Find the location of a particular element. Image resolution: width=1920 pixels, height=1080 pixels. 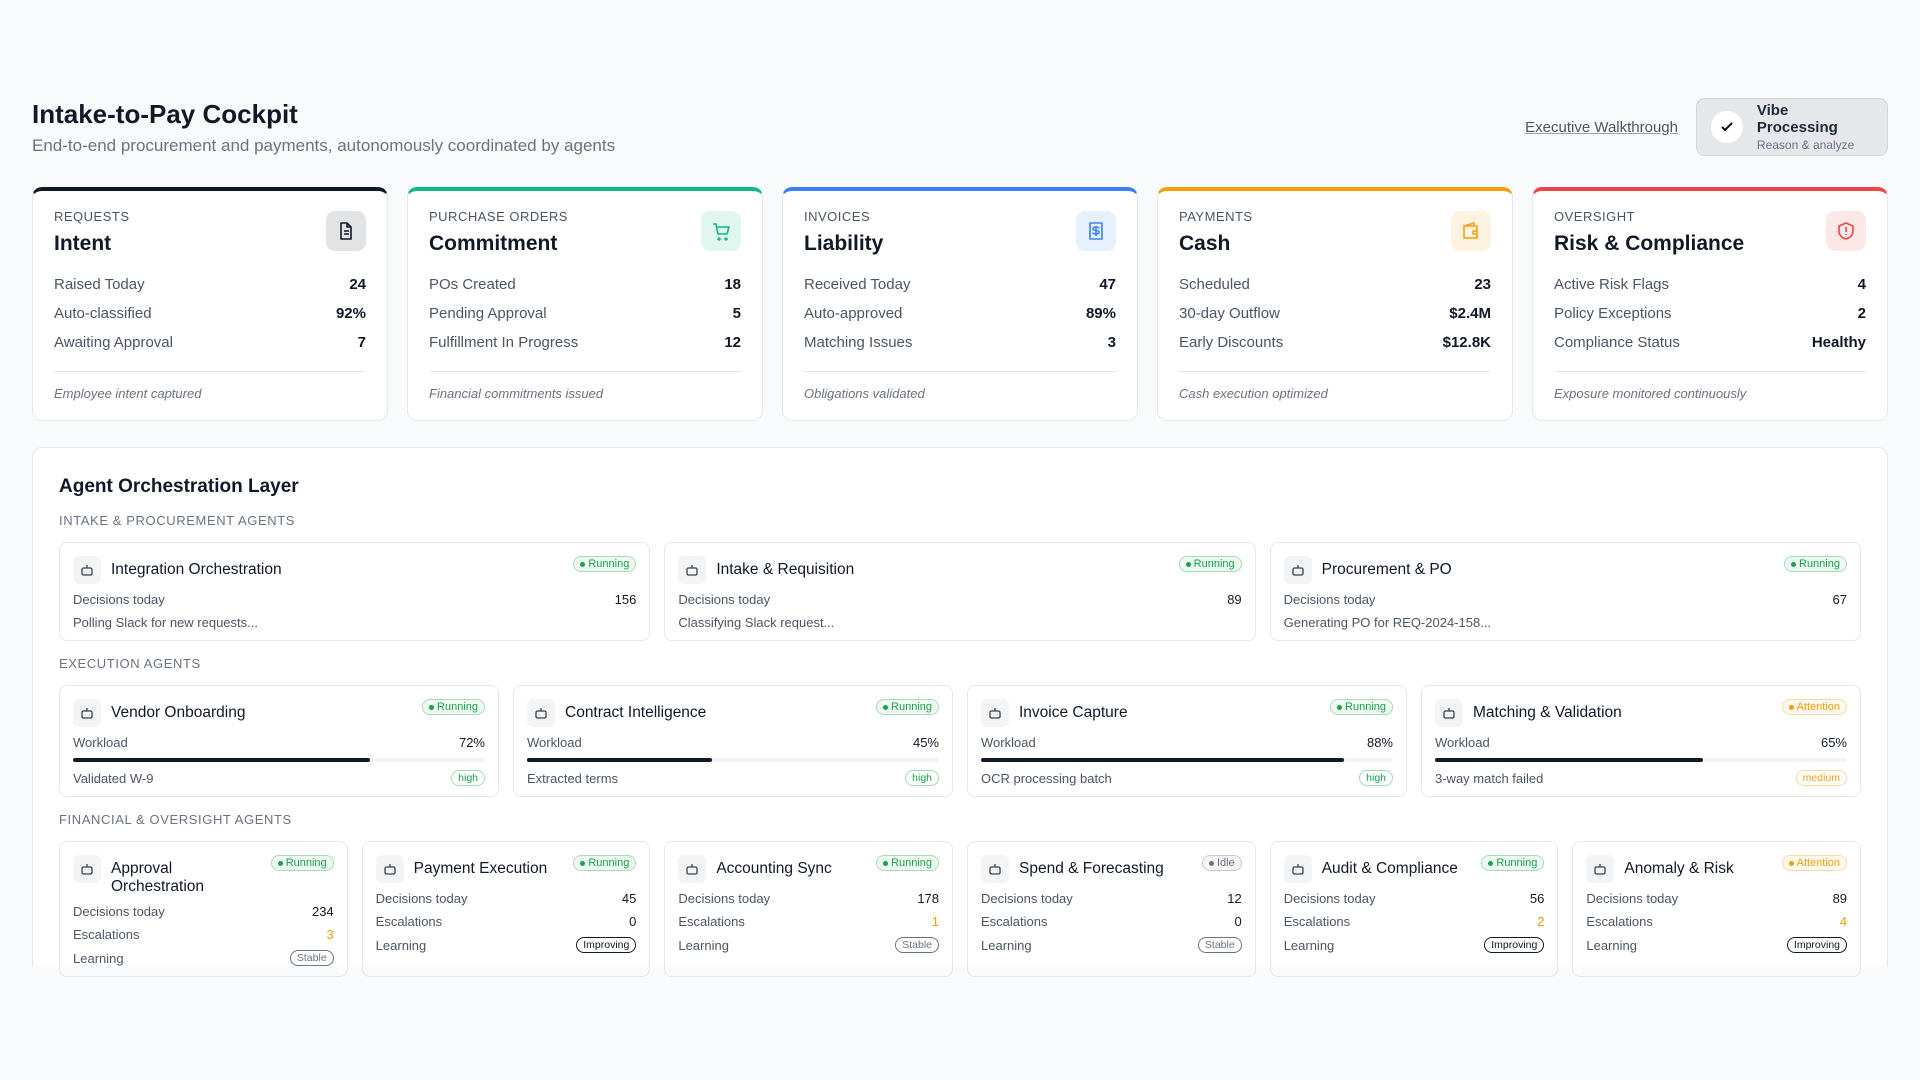

stage-title: Liability is located at coordinates (844, 243).